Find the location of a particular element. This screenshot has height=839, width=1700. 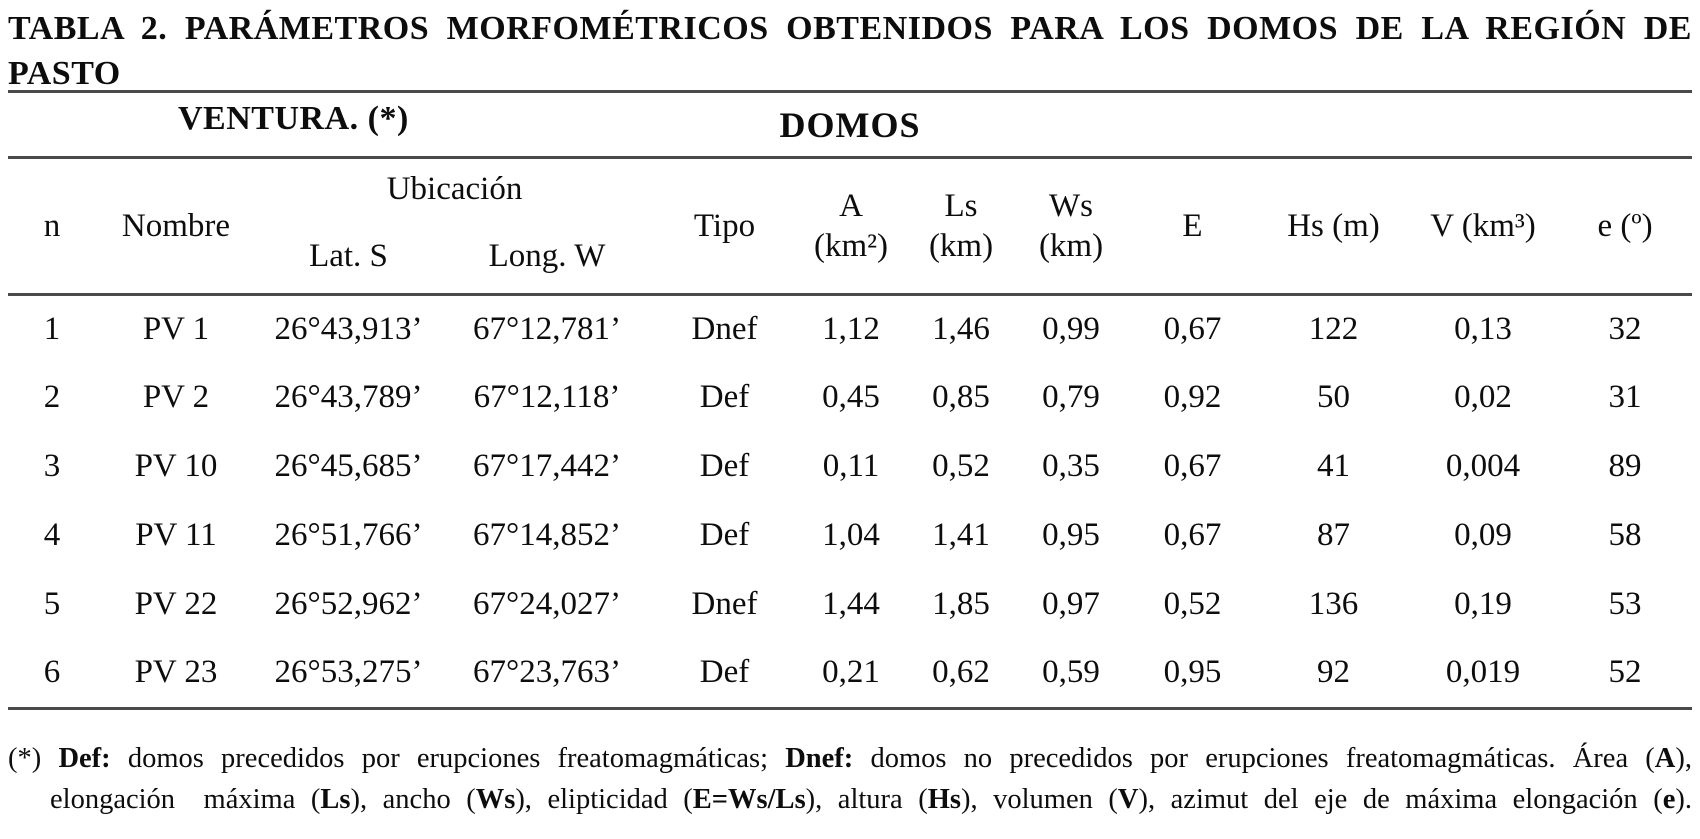

table-title-line2: VENTURA. (*) is located at coordinates (293, 118).